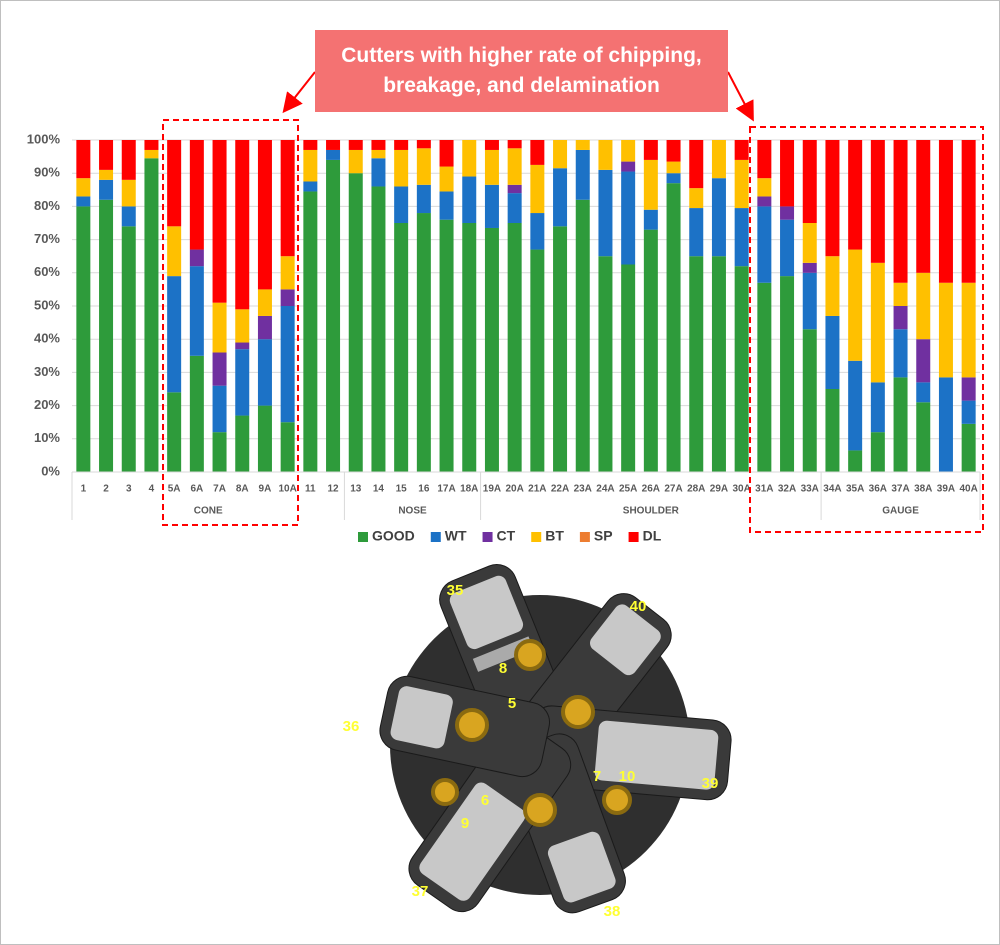 This screenshot has height=945, width=1000. What do you see at coordinates (605, 489) in the screenshot?
I see `x-tick-label: 24A` at bounding box center [605, 489].